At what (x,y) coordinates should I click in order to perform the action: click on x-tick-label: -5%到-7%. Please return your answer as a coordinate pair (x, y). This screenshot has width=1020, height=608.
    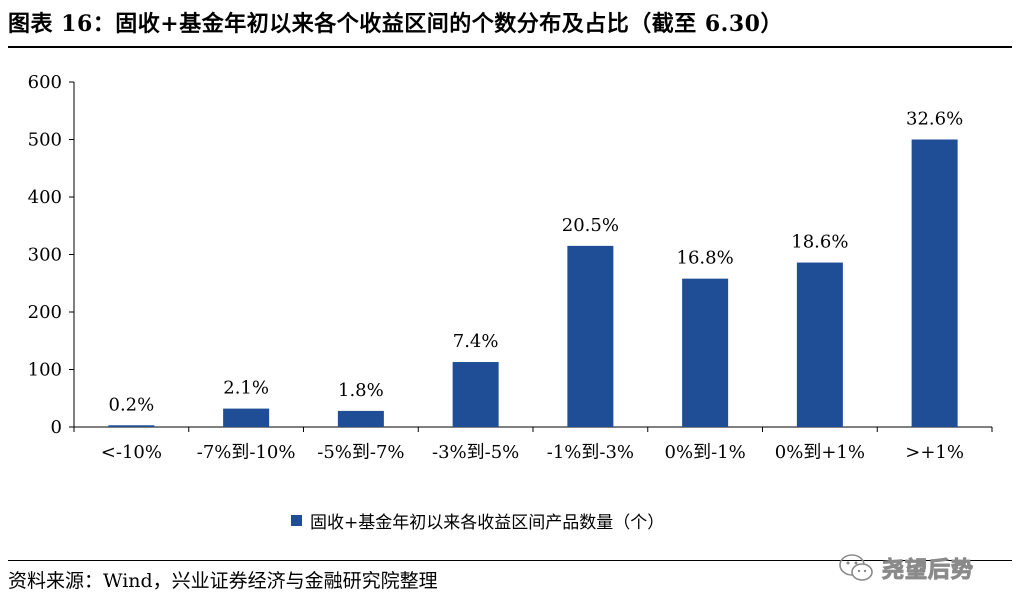
    Looking at the image, I should click on (360, 452).